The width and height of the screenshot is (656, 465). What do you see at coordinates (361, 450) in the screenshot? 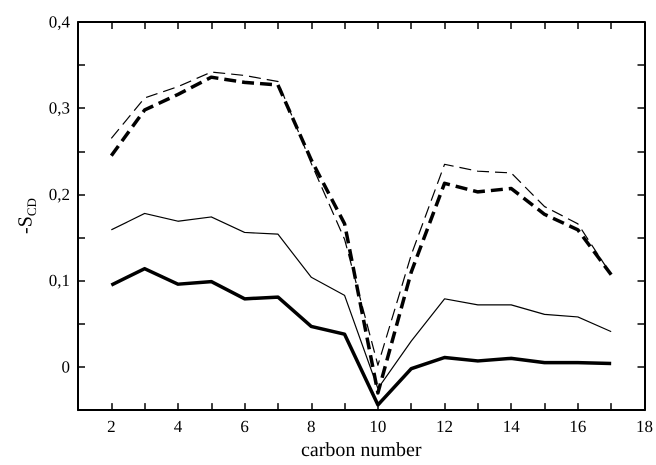
I see `x-axis-title: carbon number` at bounding box center [361, 450].